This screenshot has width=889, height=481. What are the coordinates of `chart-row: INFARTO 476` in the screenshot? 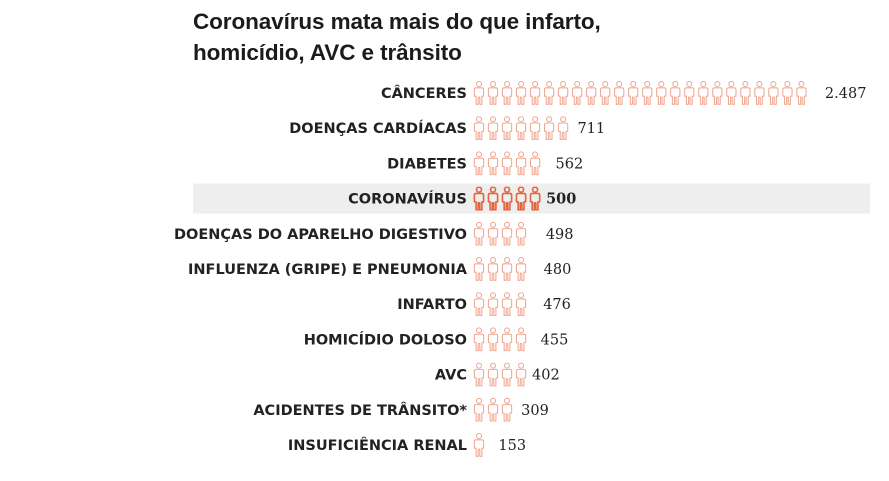 It's located at (484, 304).